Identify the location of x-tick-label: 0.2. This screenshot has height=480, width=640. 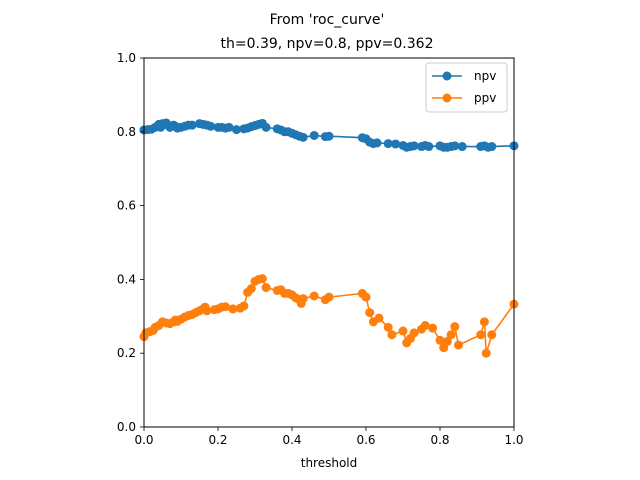
(217, 440).